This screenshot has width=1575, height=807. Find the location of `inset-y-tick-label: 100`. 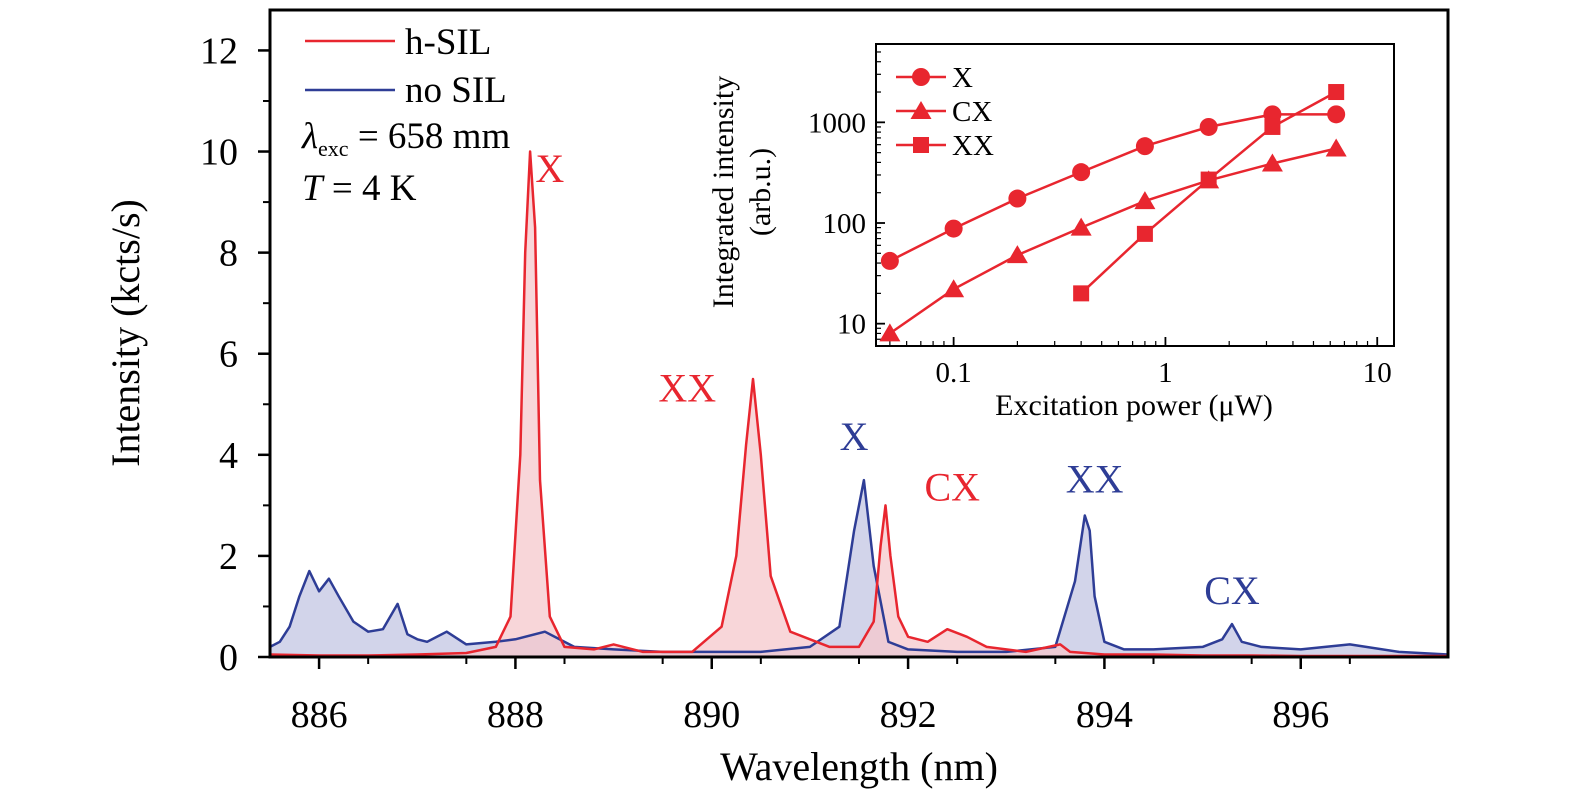

inset-y-tick-label: 100 is located at coordinates (845, 224).